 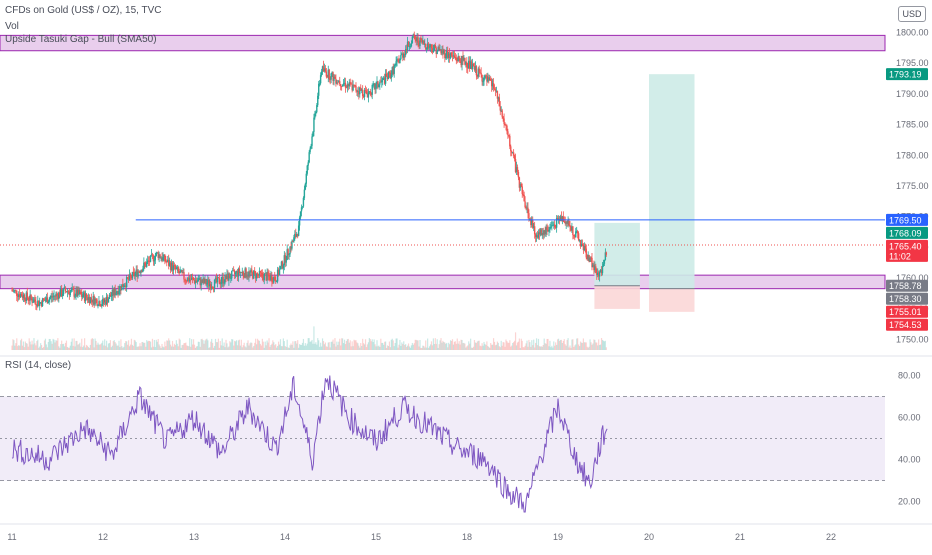 I want to click on rsi-legend: RSI (14, close), so click(x=38, y=366).